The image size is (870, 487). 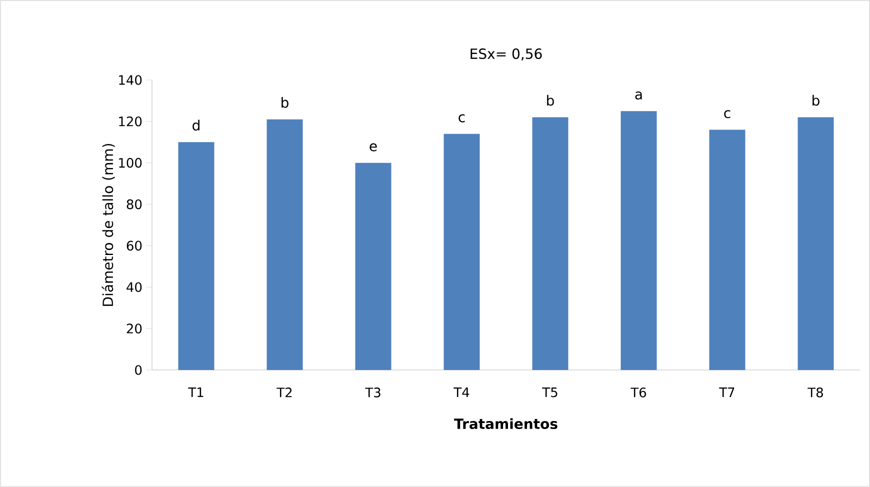 I want to click on y-axis-title: Diámetro de tallo (mm), so click(x=108, y=225).